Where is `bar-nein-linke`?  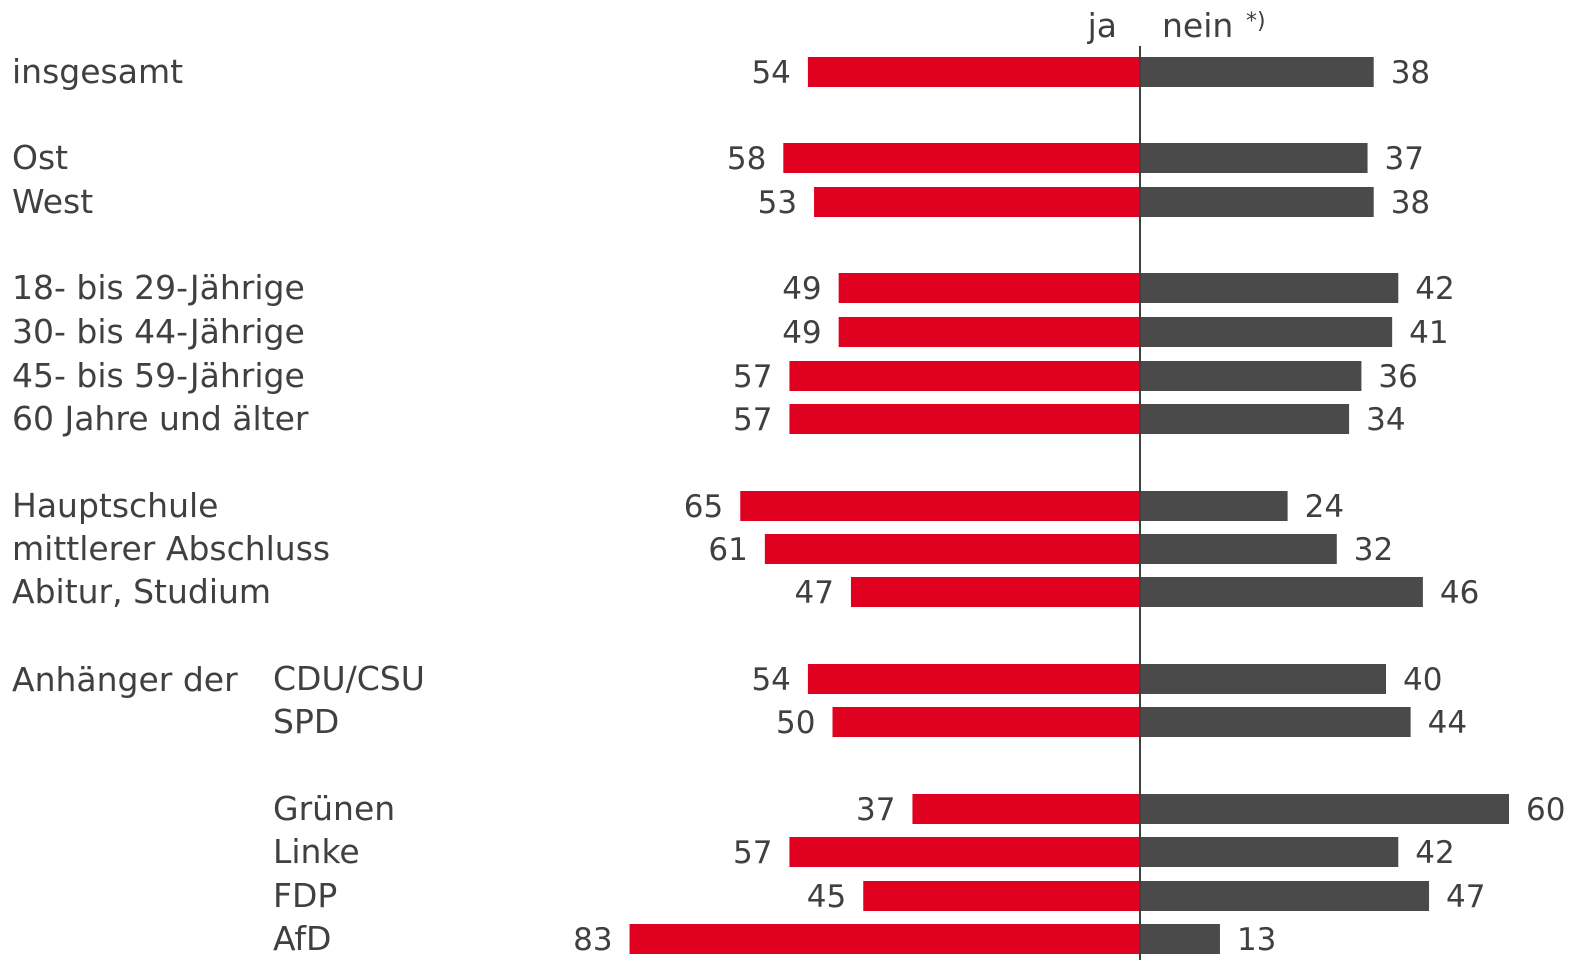
bar-nein-linke is located at coordinates (1269, 852).